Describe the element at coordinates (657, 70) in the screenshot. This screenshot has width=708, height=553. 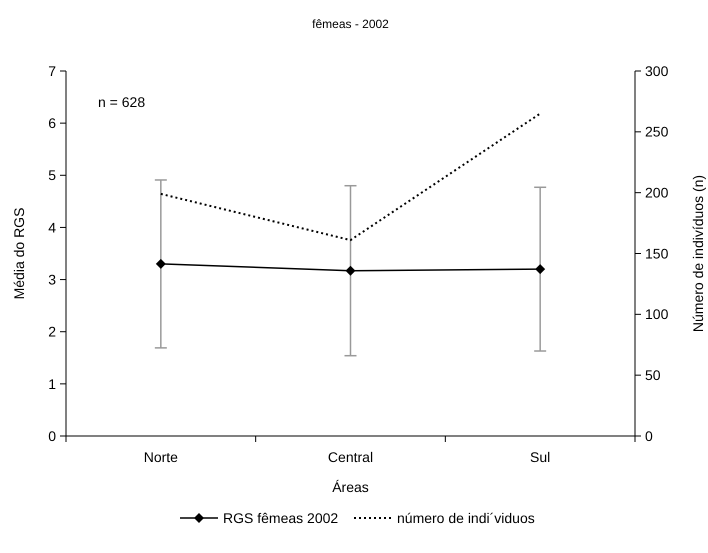
I see `y2-tick-label: 300` at that location.